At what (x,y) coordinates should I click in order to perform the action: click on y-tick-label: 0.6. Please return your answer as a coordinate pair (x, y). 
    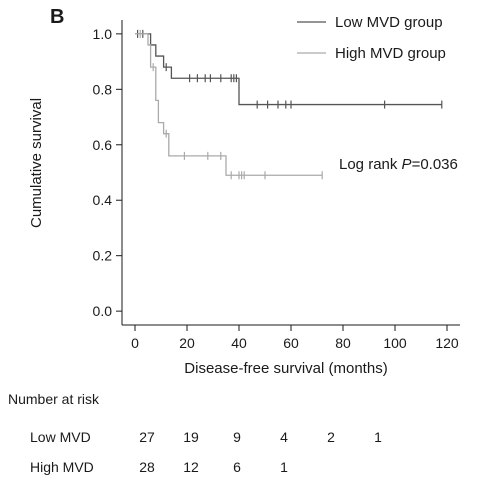
    Looking at the image, I should click on (103, 145).